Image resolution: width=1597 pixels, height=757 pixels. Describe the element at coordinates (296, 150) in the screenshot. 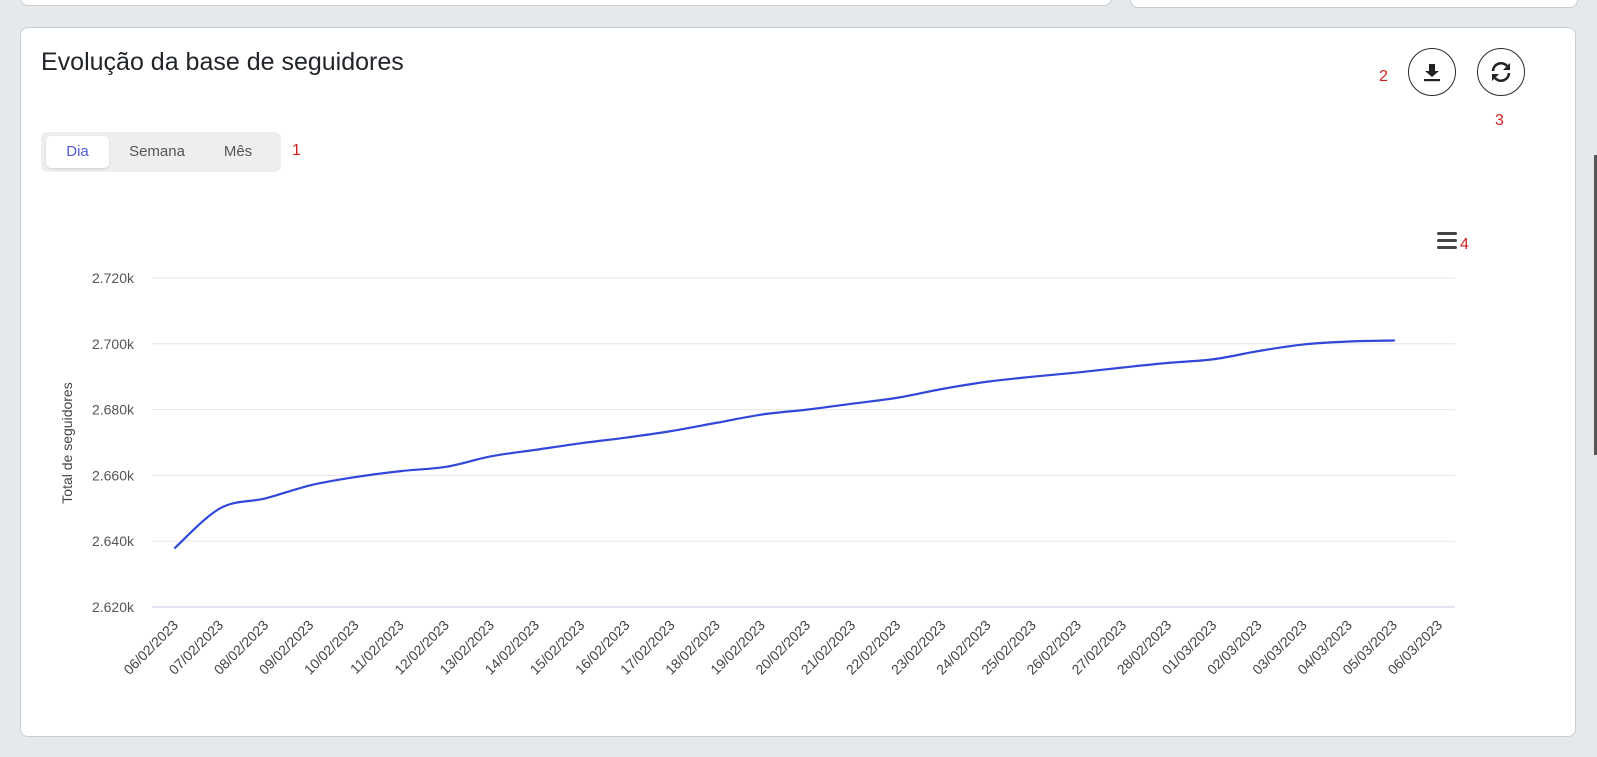

I see `annotation-1: 1` at that location.